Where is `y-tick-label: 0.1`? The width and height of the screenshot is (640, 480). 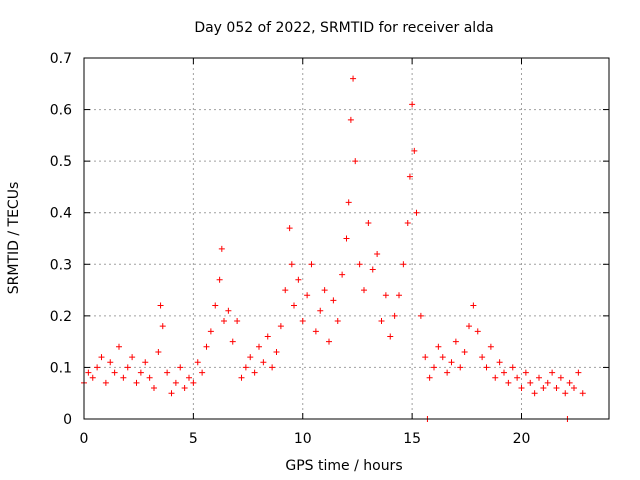 y-tick-label: 0.1 is located at coordinates (61, 368).